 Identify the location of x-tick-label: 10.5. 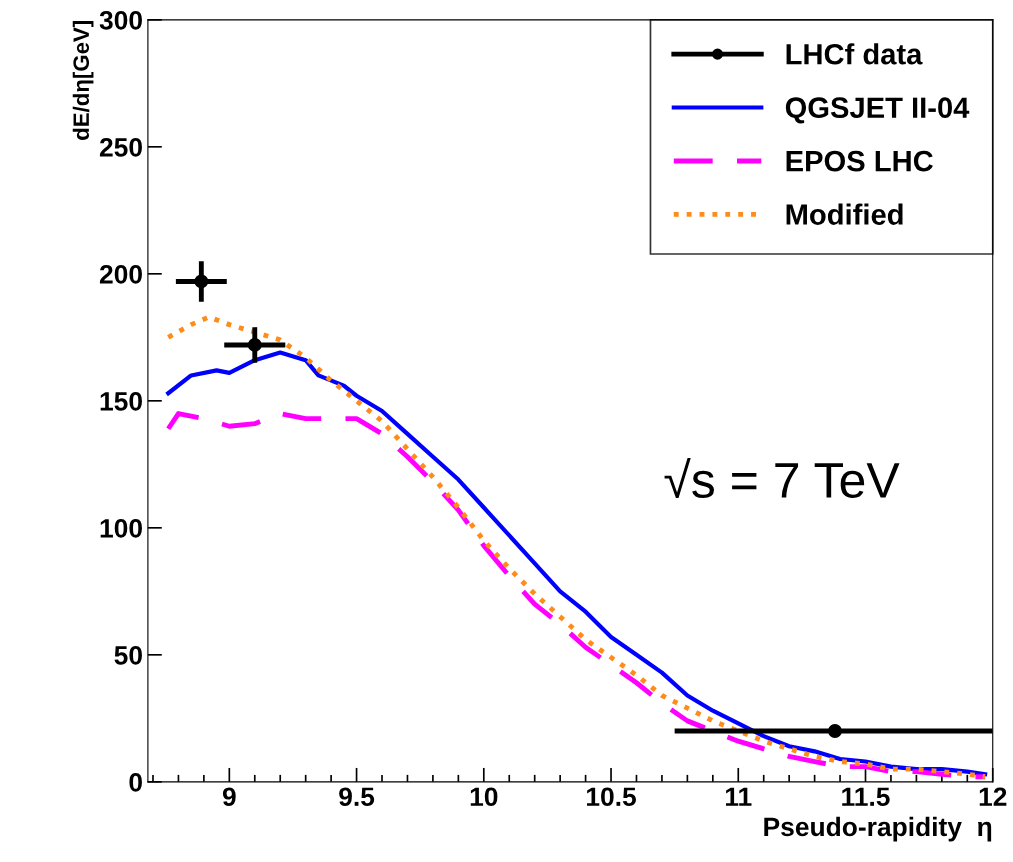
(611, 797).